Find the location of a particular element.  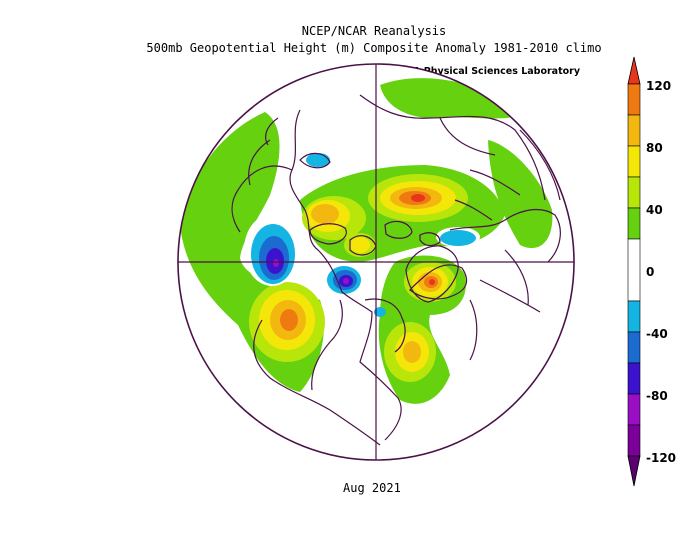

colorbar-tick-neg40: -40 is located at coordinates (657, 334).